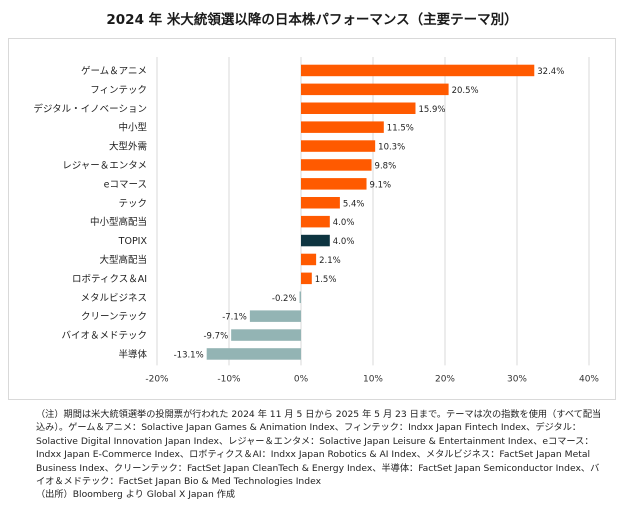 This screenshot has height=514, width=624. Describe the element at coordinates (386, 166) in the screenshot. I see `data-label: 9.8%` at that location.